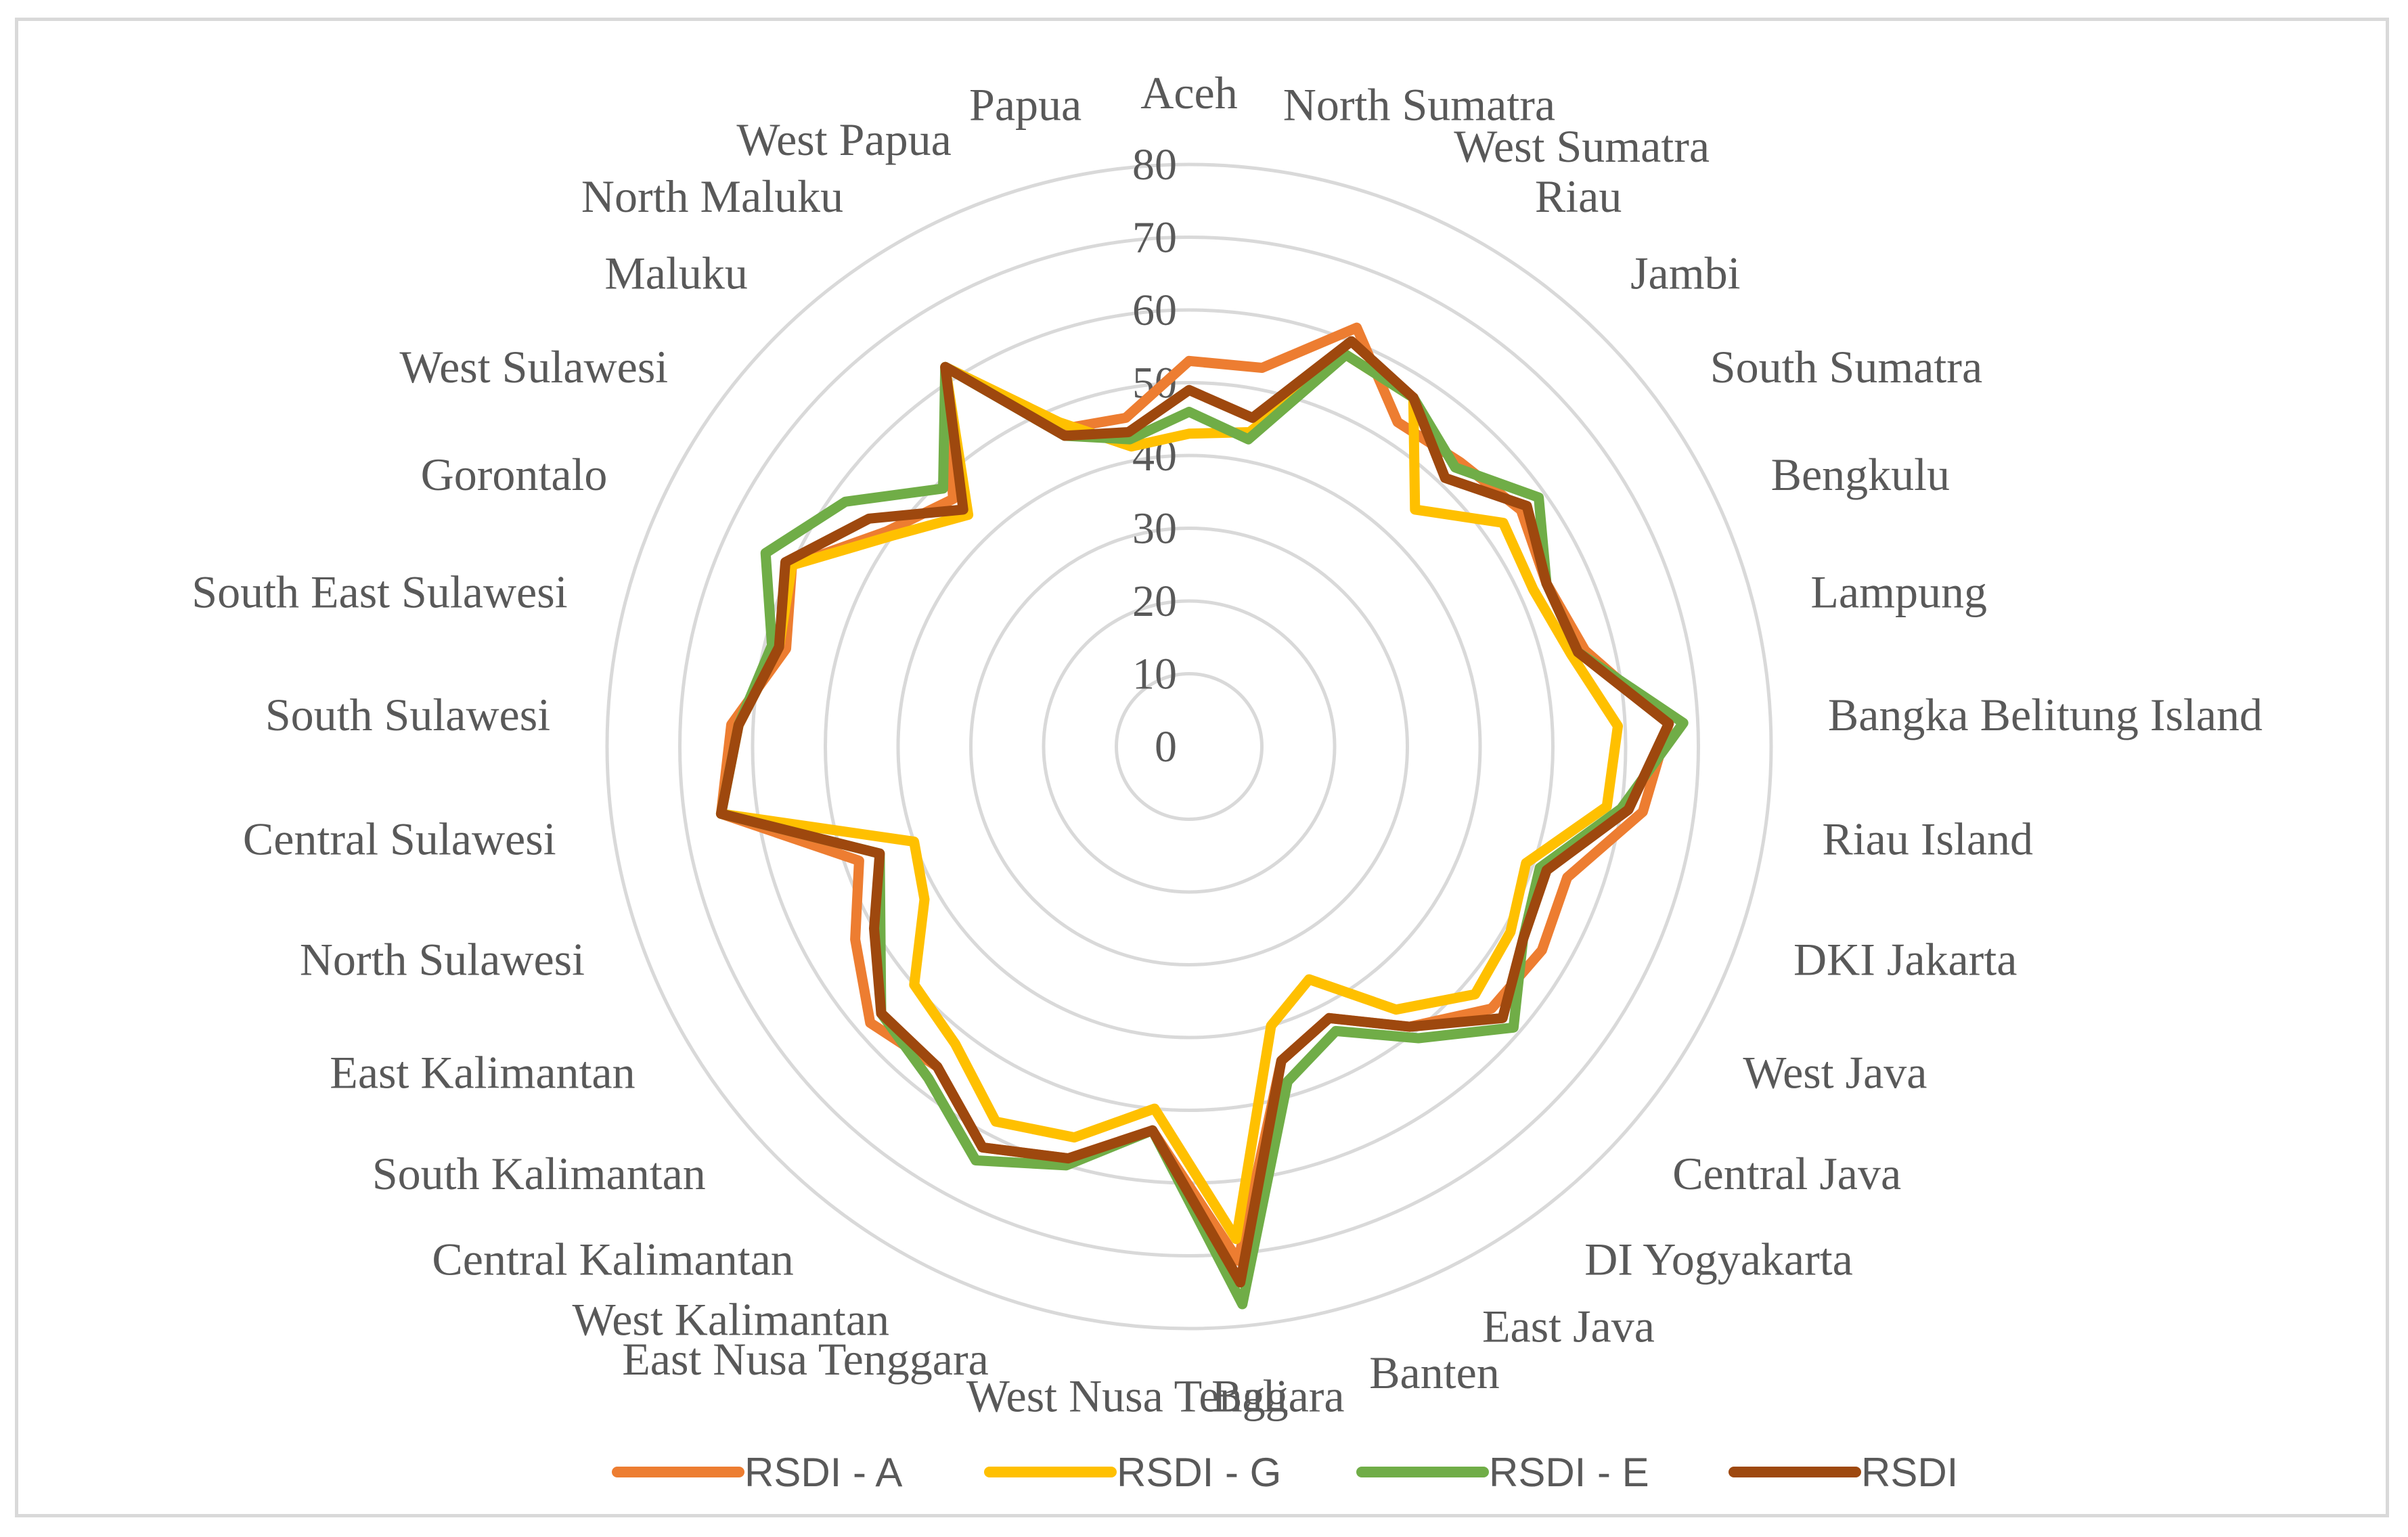 This screenshot has width=2408, height=1537. Describe the element at coordinates (1285, 1472) in the screenshot. I see `legend: RSDI - A RSDI - G RSDI - E RSDI` at that location.